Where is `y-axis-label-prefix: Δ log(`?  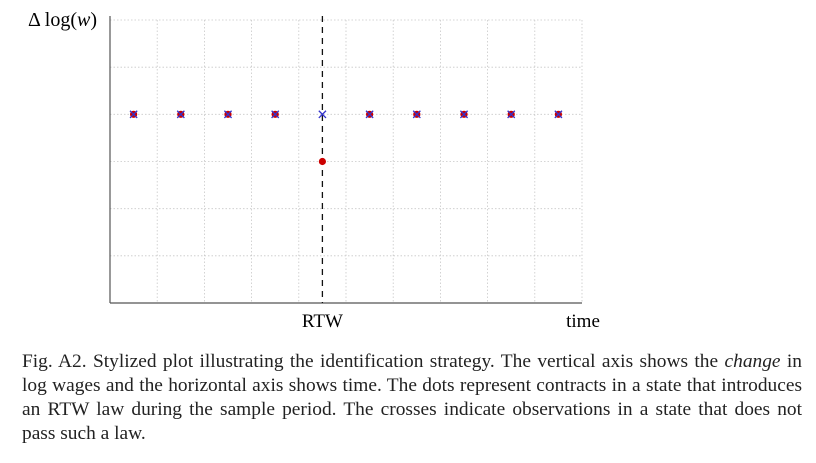
y-axis-label-prefix: Δ log( is located at coordinates (52, 20).